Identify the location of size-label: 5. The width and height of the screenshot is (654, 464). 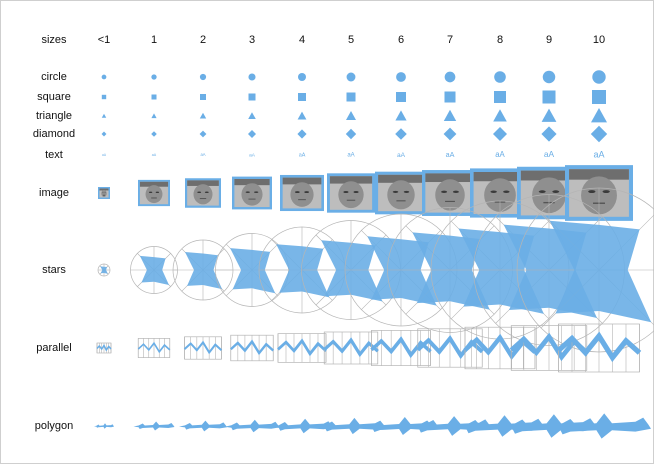
(351, 40).